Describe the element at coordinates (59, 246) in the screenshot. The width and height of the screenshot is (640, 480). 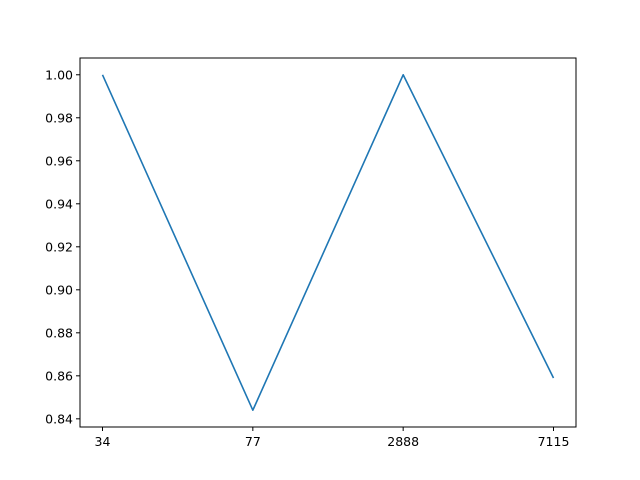
I see `y-tick-label: 0.92` at that location.